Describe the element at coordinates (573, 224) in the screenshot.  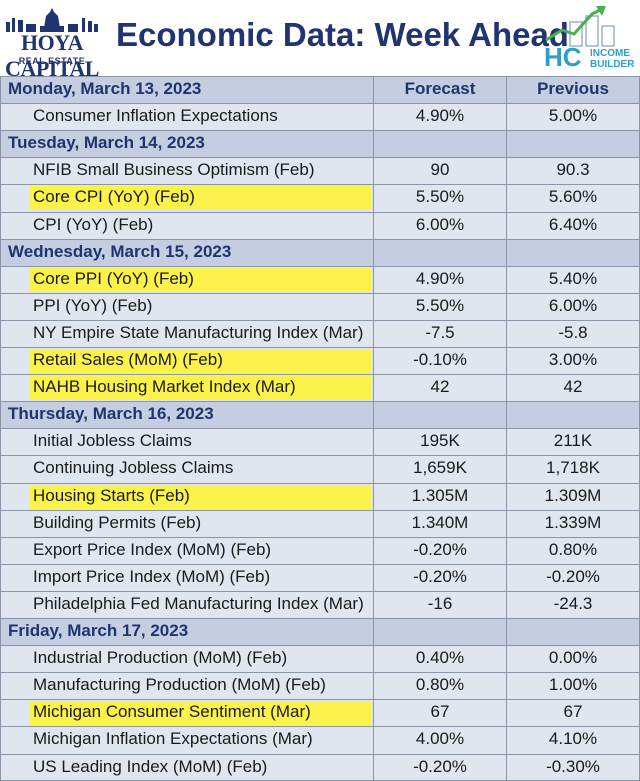
I see `previous-value: 6.40%` at that location.